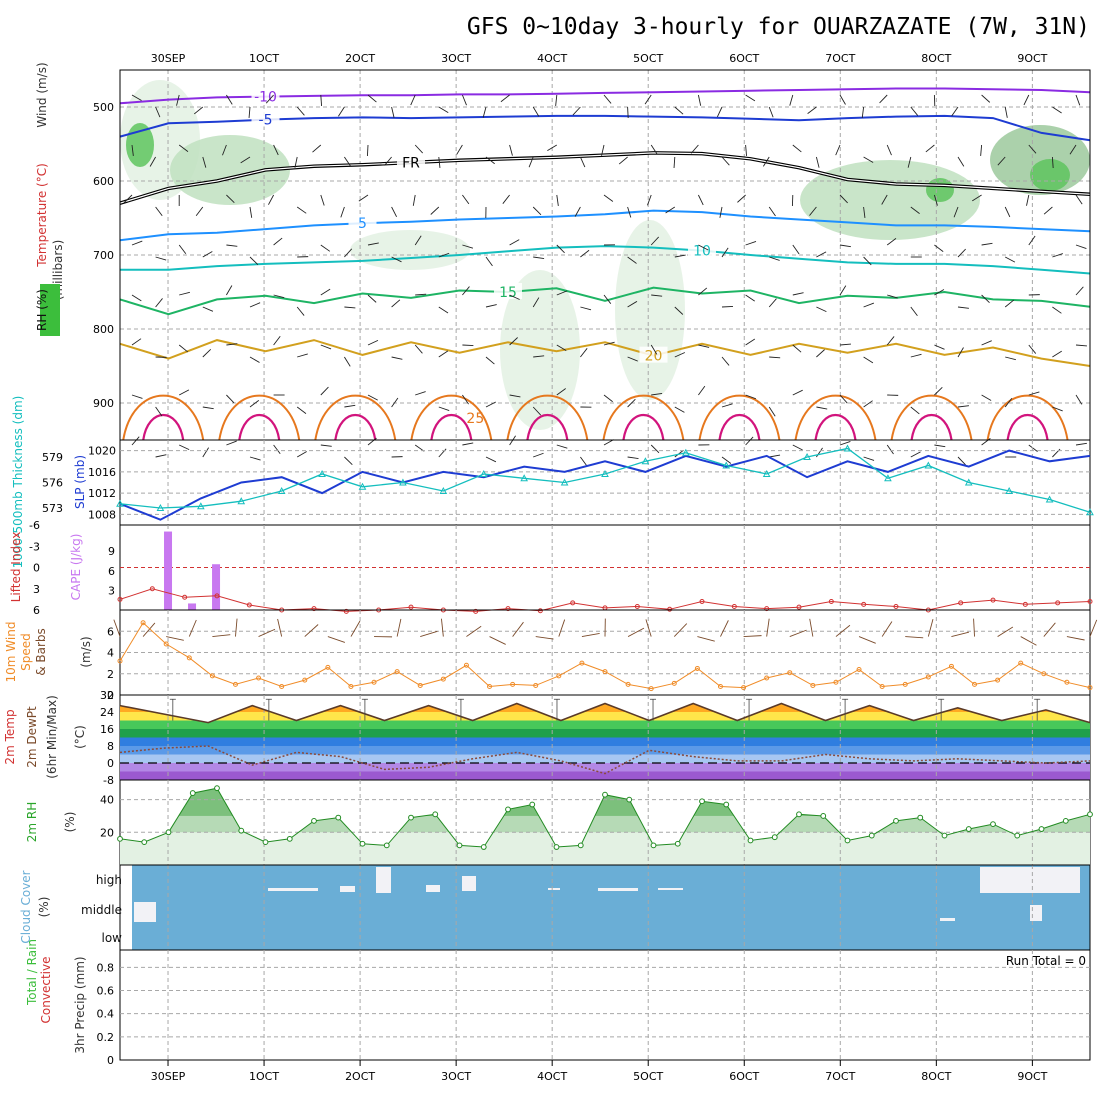 The image size is (1100, 1100). I want to click on panel-ylabel: 10m Wind Speed & Barbs, so click(26, 652).